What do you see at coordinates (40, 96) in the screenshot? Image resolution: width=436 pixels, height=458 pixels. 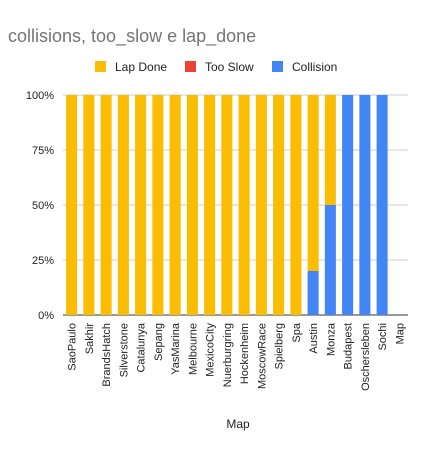 I see `y-tick-label: 100%` at bounding box center [40, 96].